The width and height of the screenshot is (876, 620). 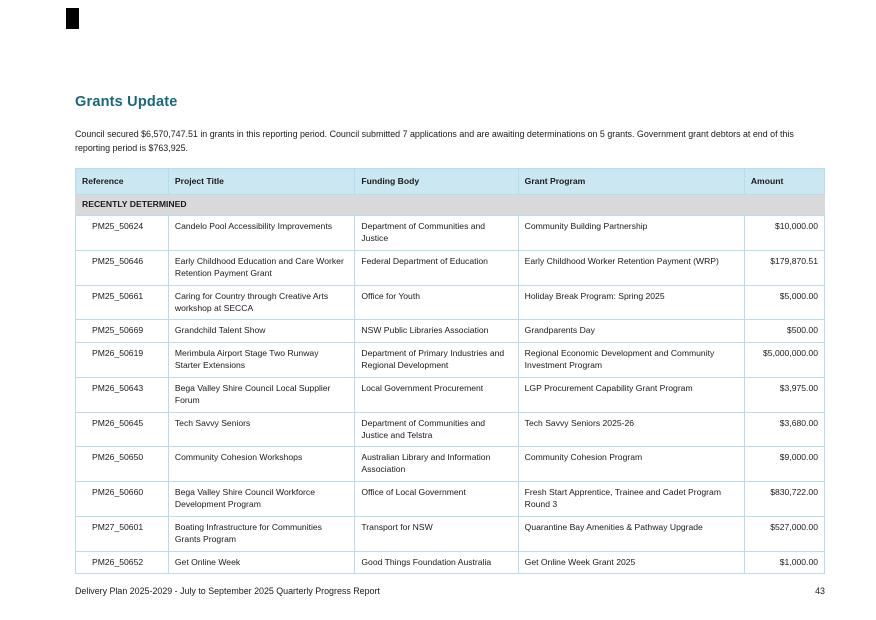 I want to click on column-header-grant-program: Grant Program, so click(x=631, y=181).